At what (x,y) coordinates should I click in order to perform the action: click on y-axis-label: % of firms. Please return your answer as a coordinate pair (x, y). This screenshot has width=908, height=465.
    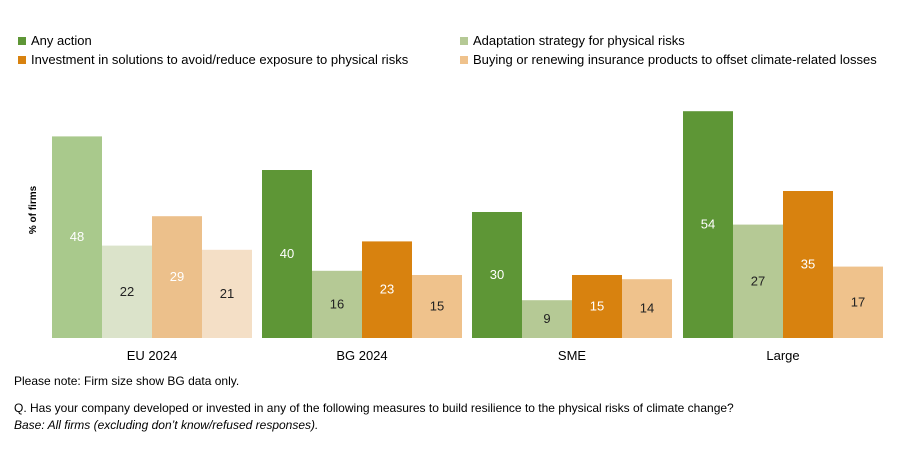
    Looking at the image, I should click on (33, 209).